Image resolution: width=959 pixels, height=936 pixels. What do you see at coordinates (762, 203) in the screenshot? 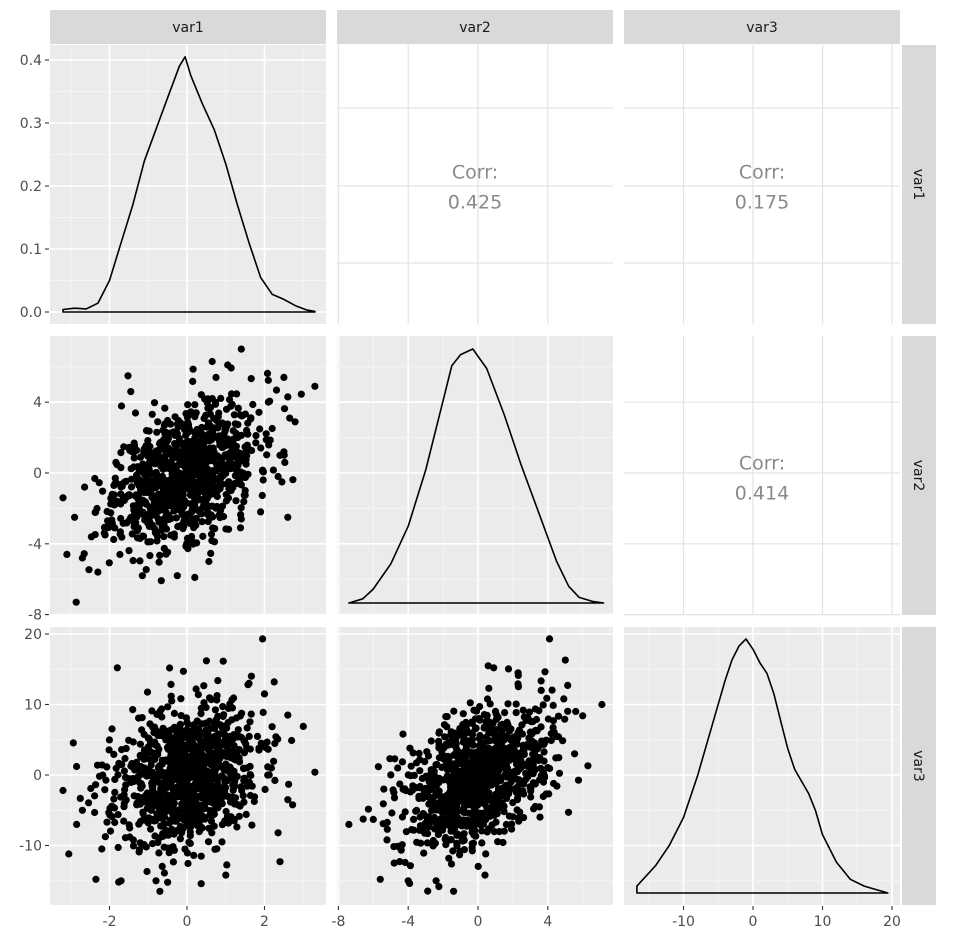
I see `correlation-value: 0.175` at bounding box center [762, 203].